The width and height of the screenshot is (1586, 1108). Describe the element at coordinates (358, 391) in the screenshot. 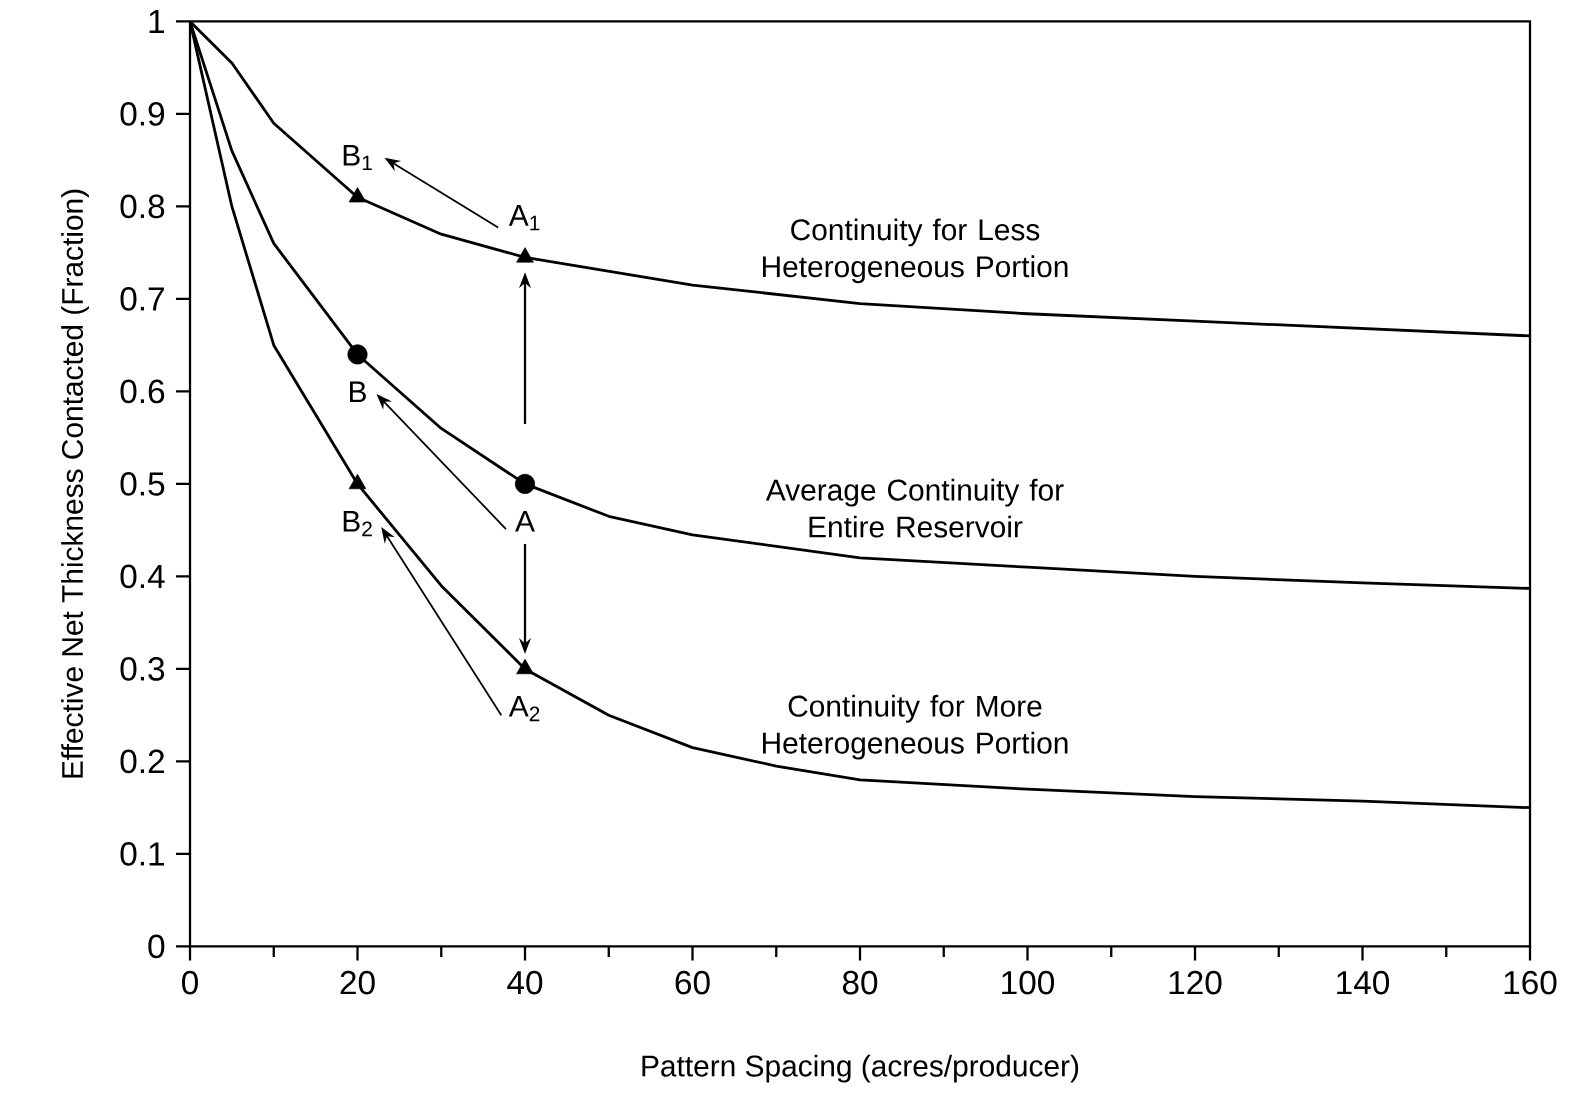

I see `annotation: B` at that location.